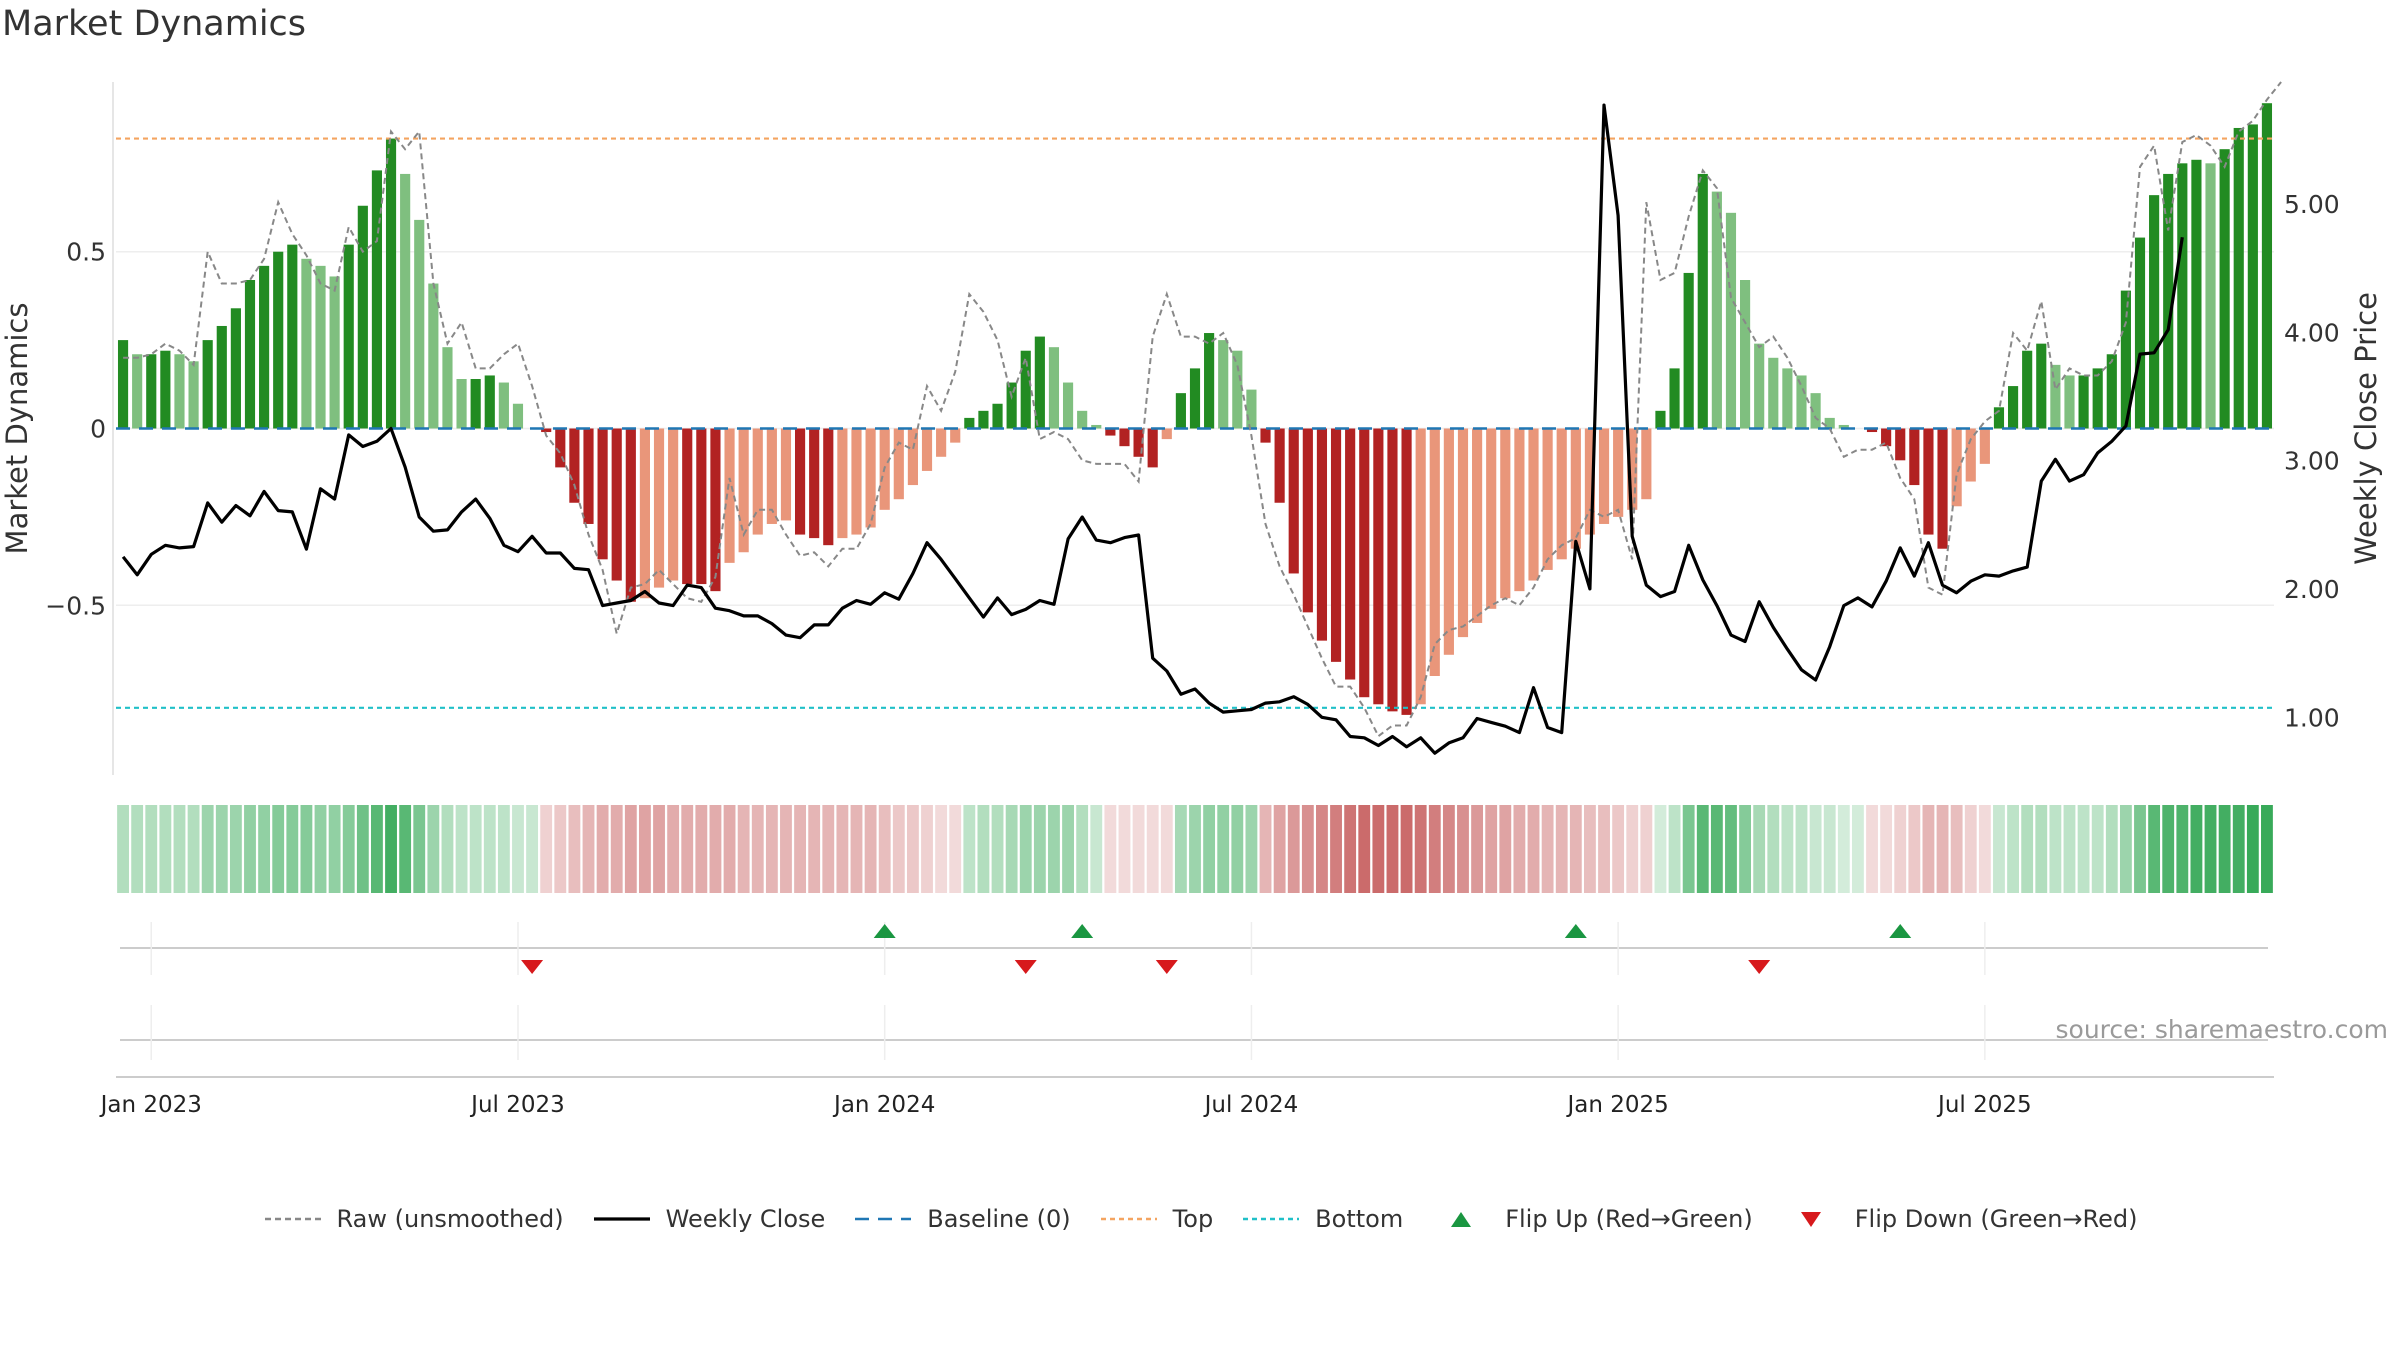 This screenshot has width=2400, height=1350. I want to click on legend-item-flip_down: Flip Down (Green→Red), so click(1959, 1219).